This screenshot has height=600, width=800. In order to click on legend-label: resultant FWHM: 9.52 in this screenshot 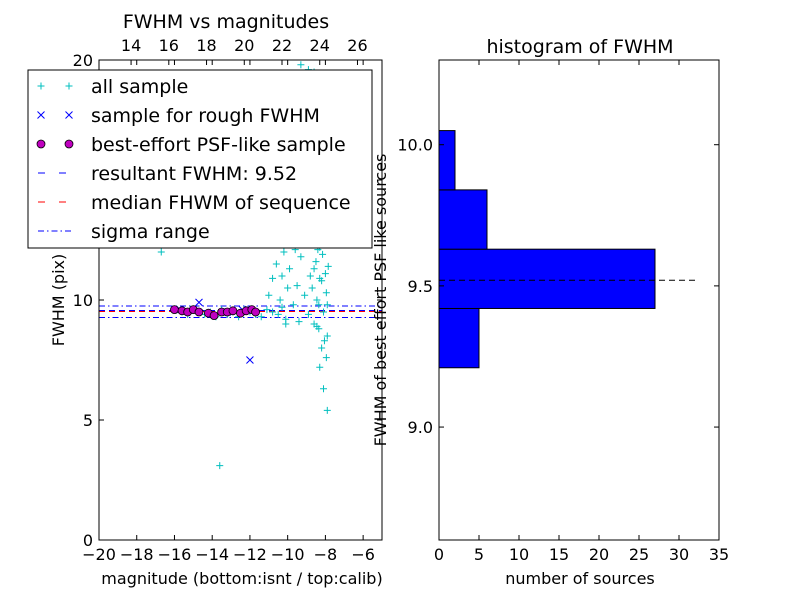, I will do `click(194, 174)`.